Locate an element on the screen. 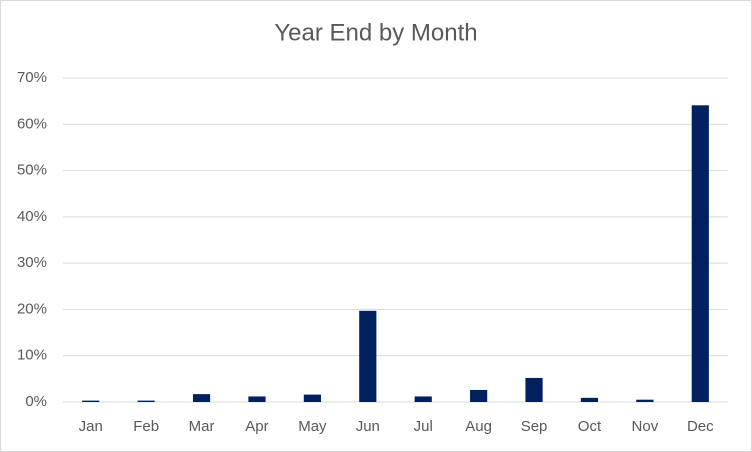  x-tick-label: Mar is located at coordinates (202, 426).